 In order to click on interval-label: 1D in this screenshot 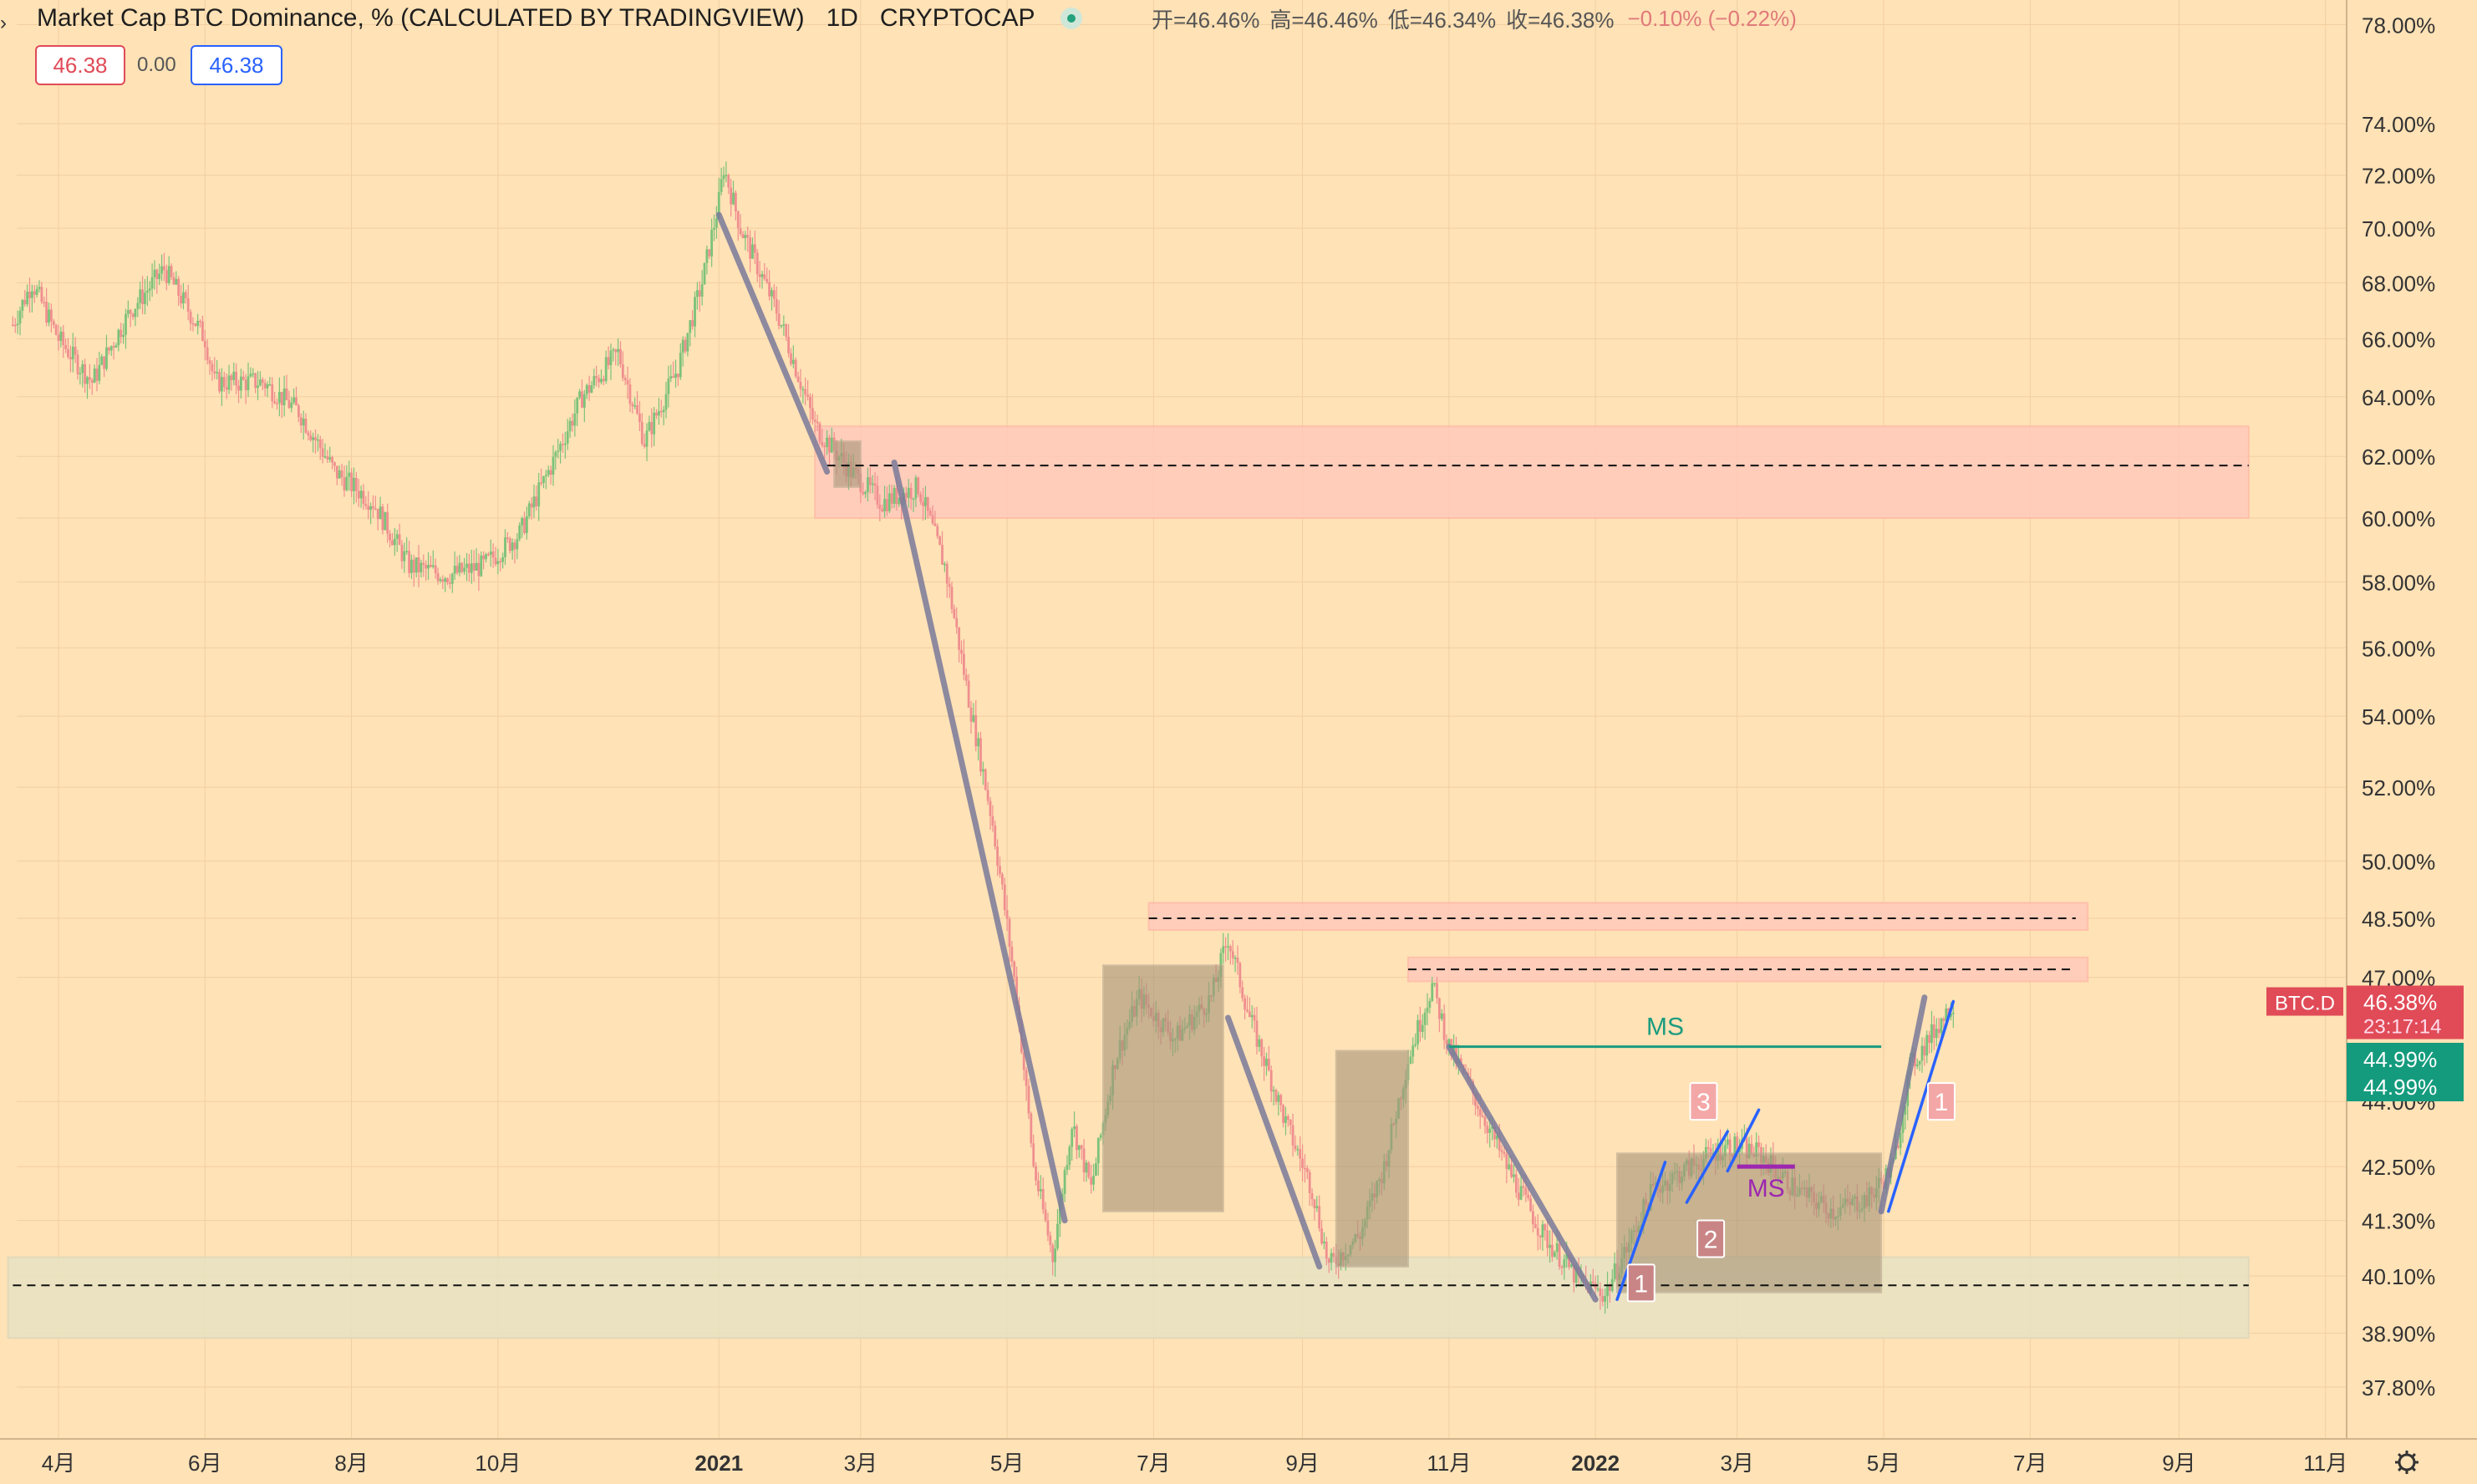, I will do `click(842, 18)`.